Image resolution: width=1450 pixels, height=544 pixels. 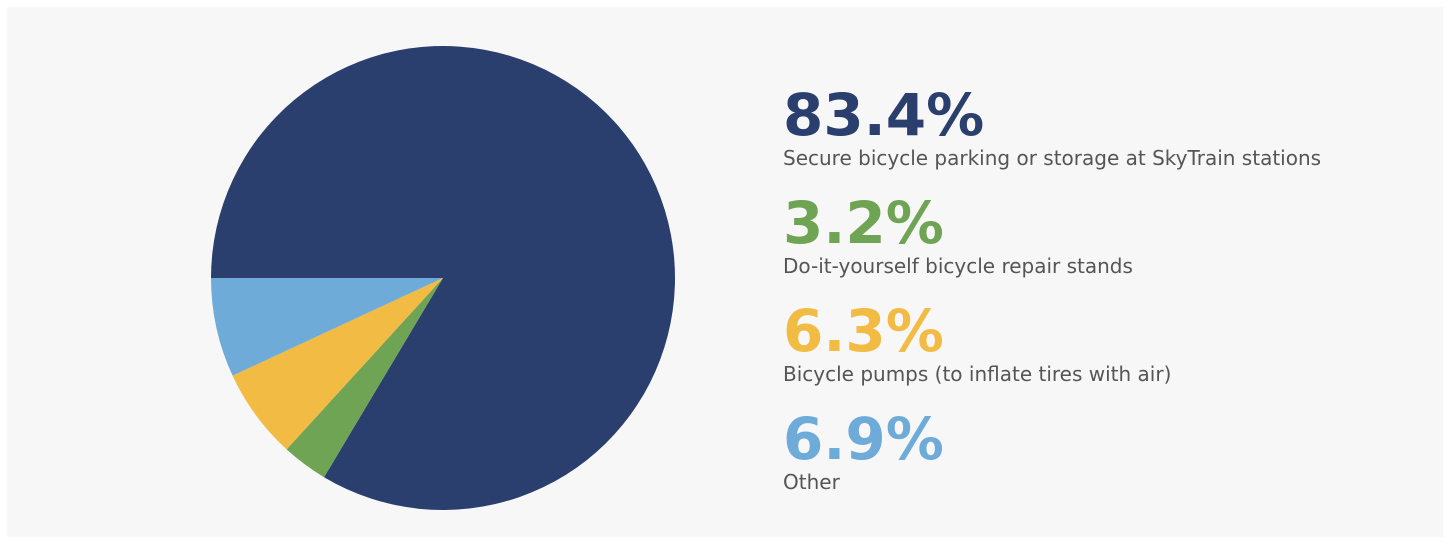 What do you see at coordinates (883, 115) in the screenshot?
I see `legend-value: 83.4%` at bounding box center [883, 115].